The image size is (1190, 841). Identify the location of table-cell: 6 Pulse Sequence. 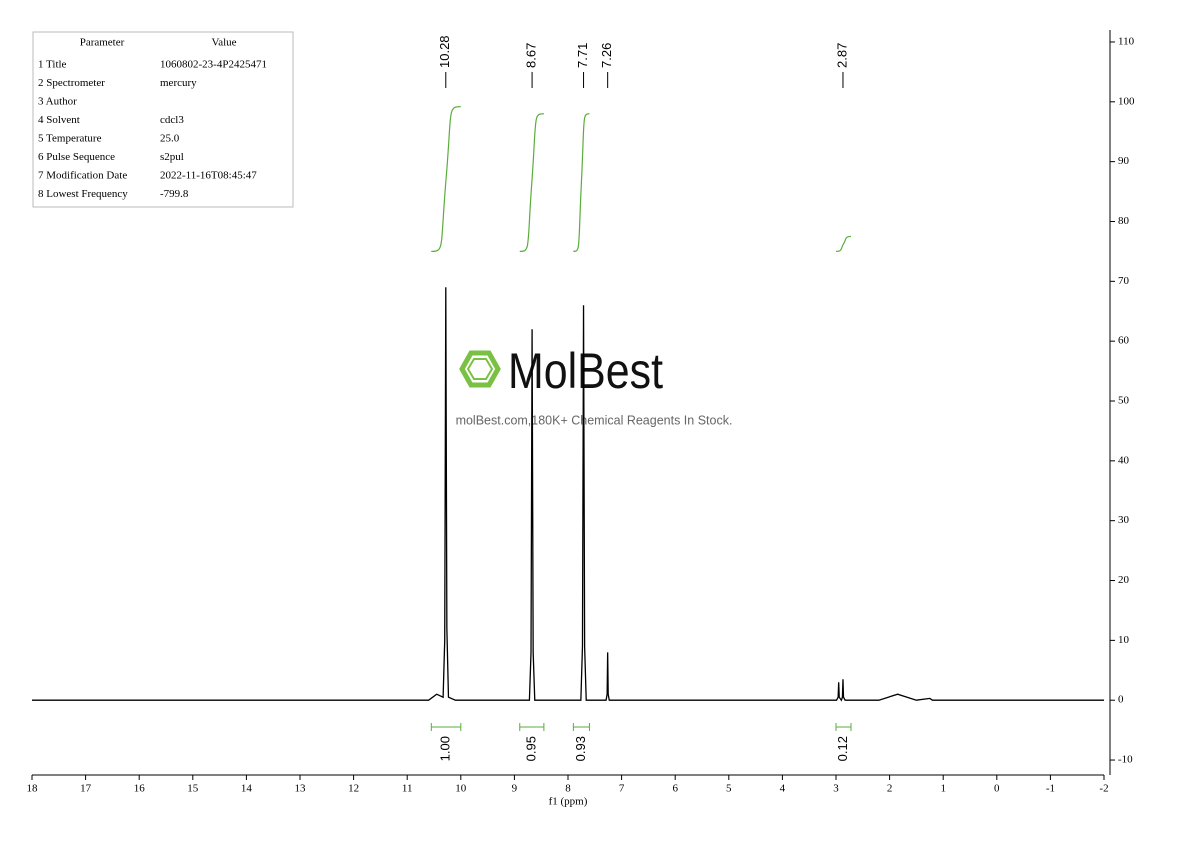
(76, 157).